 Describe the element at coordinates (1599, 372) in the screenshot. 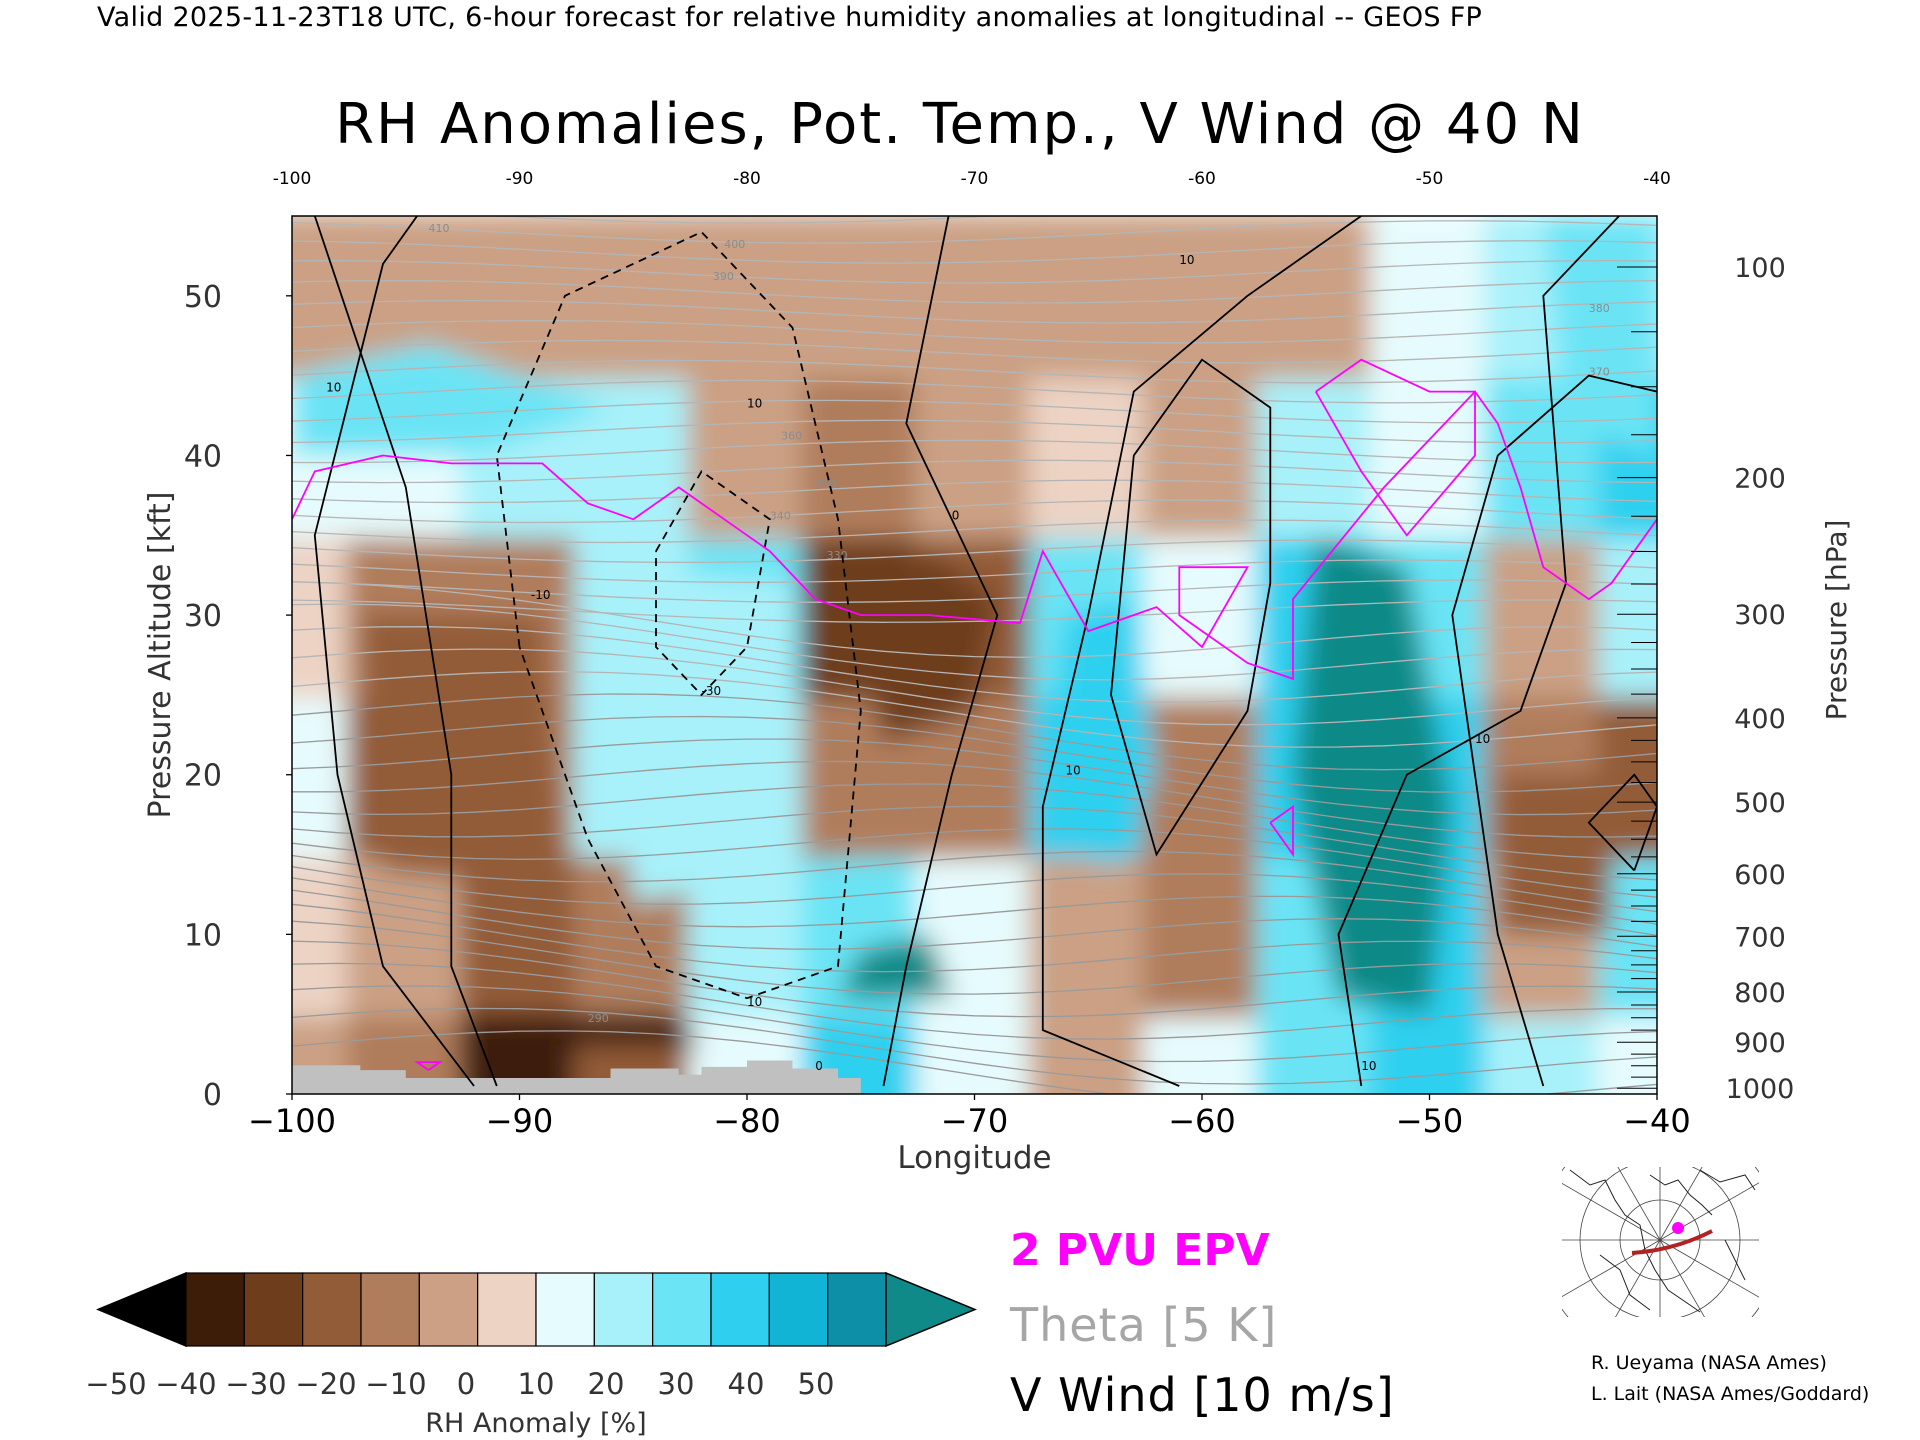

I see `theta-label: 370` at that location.